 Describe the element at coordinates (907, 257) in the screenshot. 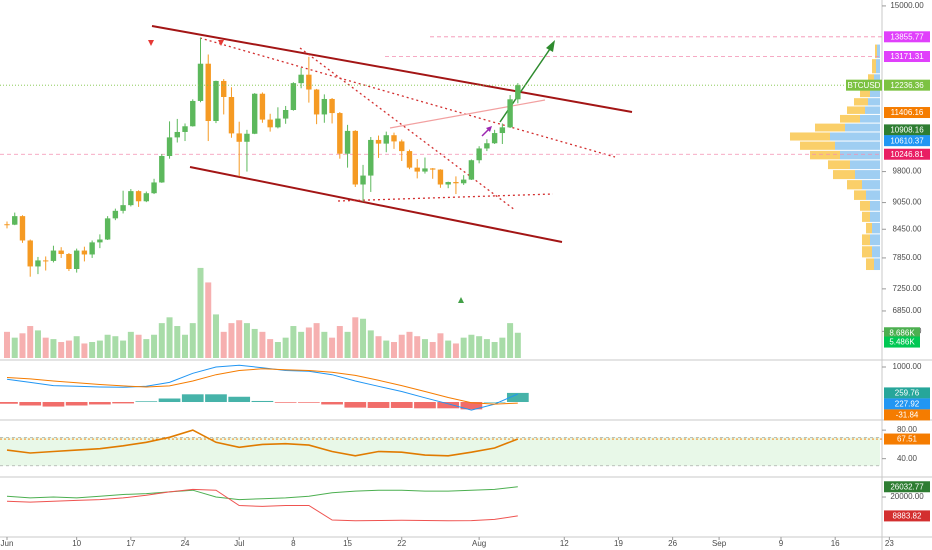

I see `y-tick-label: 7850.00` at that location.